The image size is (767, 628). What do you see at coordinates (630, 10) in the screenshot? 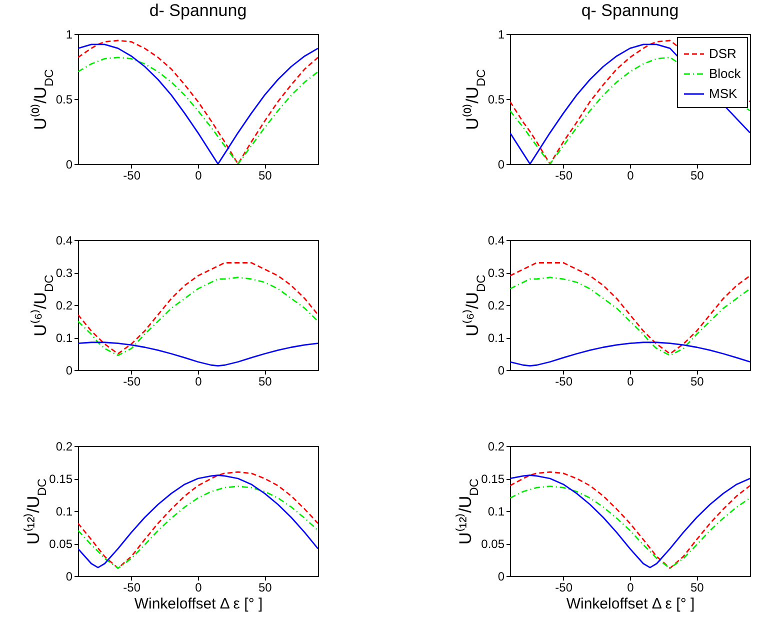
I see `chart-title: q- Spannung` at bounding box center [630, 10].